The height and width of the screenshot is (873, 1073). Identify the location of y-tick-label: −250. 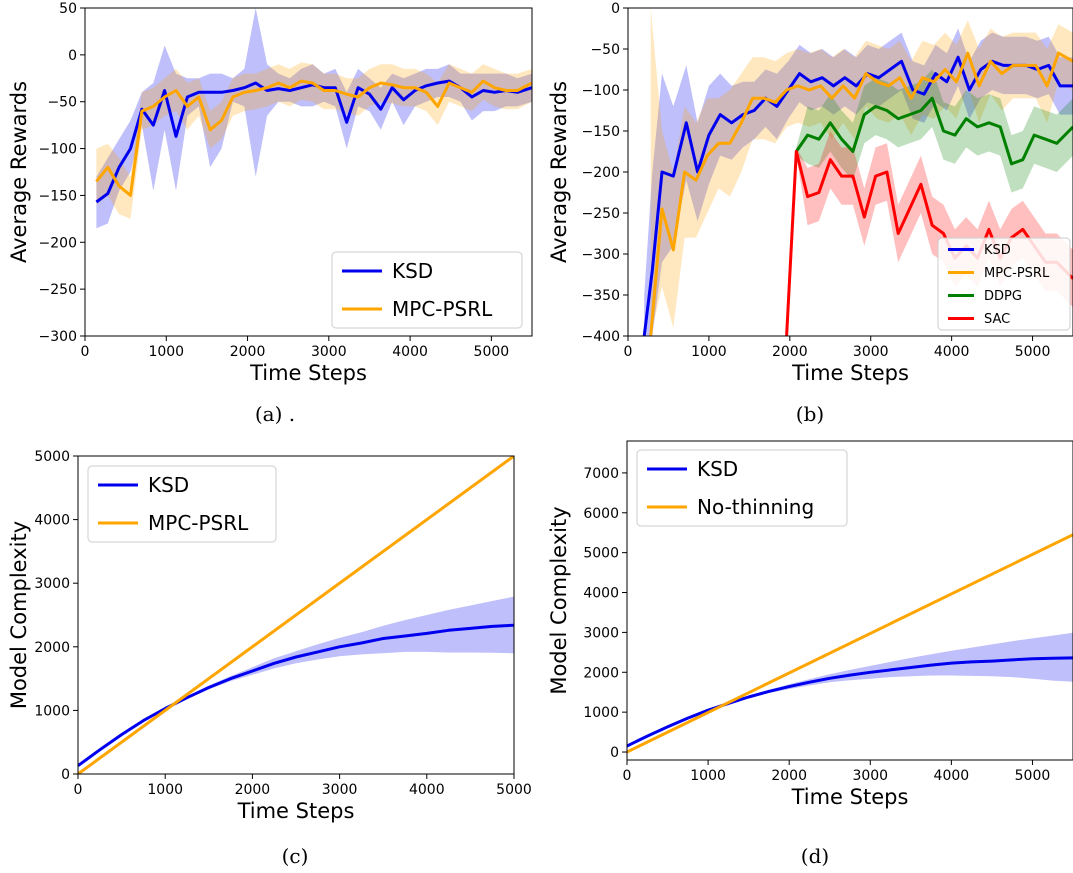
(601, 214).